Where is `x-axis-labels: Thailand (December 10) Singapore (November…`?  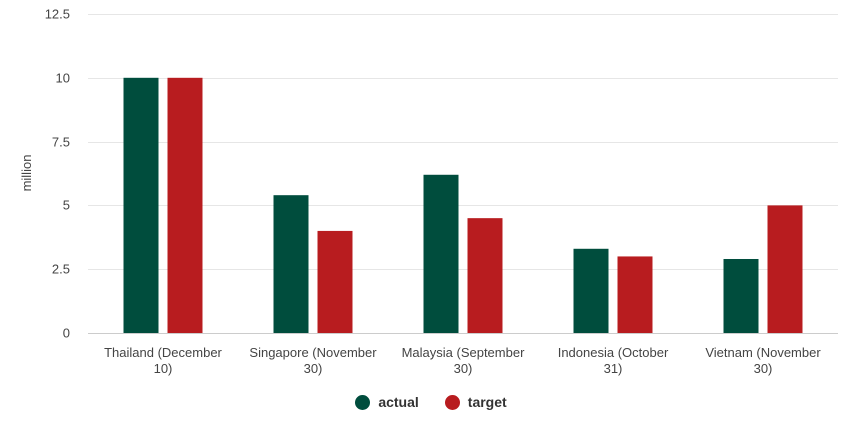 x-axis-labels: Thailand (December 10) Singapore (November… is located at coordinates (462, 360).